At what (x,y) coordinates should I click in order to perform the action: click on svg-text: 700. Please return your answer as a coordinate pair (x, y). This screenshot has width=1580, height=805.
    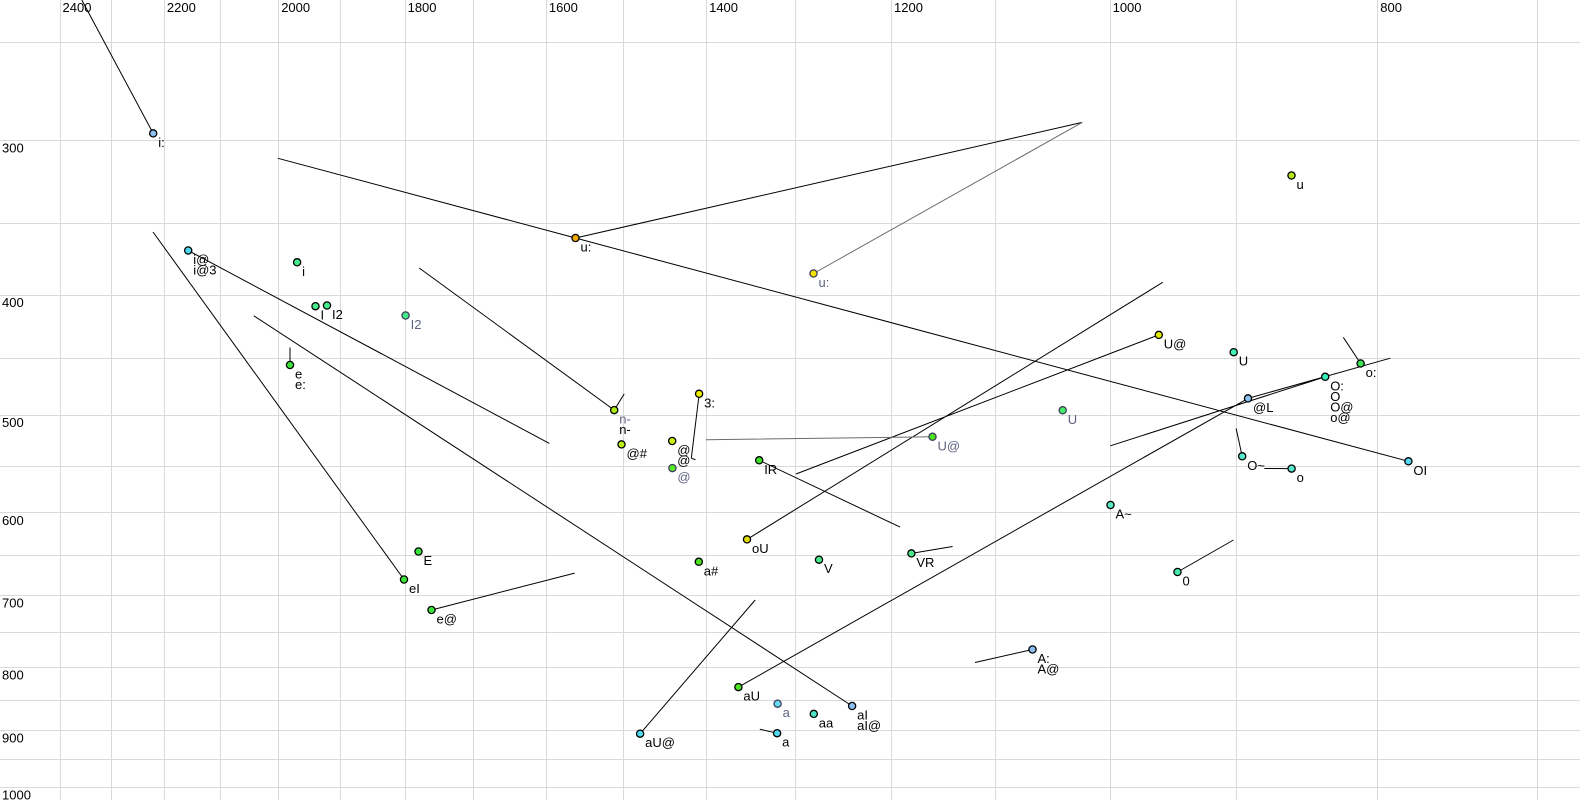
    Looking at the image, I should click on (13, 603).